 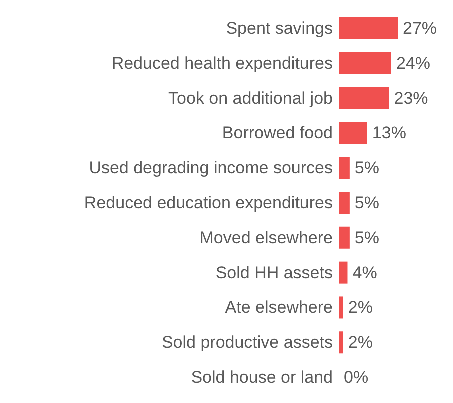 I want to click on y-tick-label: Ate elsewhere, so click(x=279, y=308).